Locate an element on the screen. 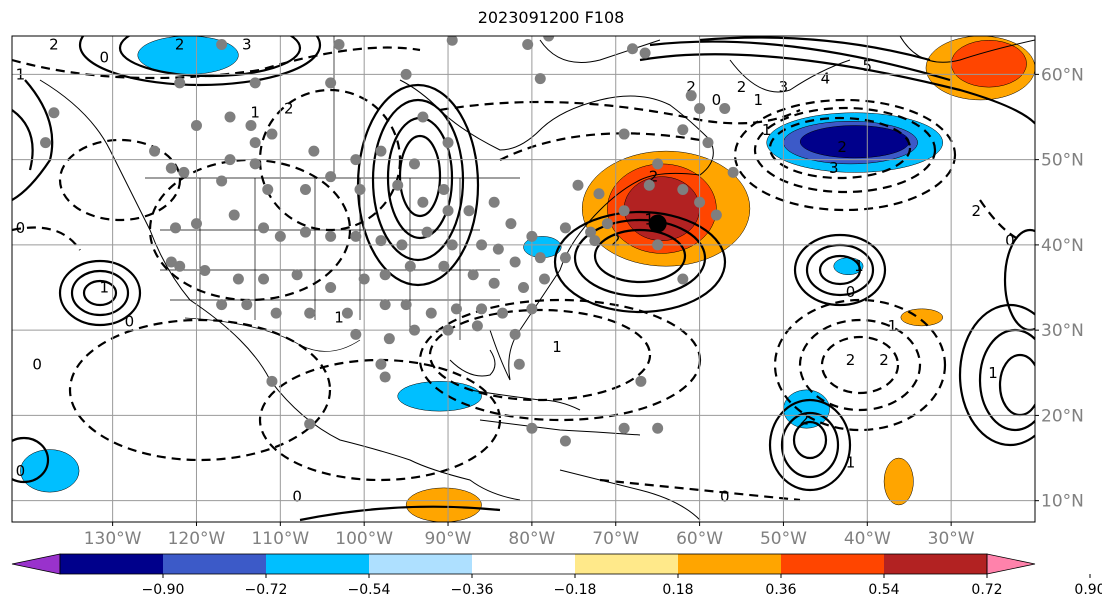 The image size is (1102, 613). shaded-region-subtropical-high is located at coordinates (898, 481).